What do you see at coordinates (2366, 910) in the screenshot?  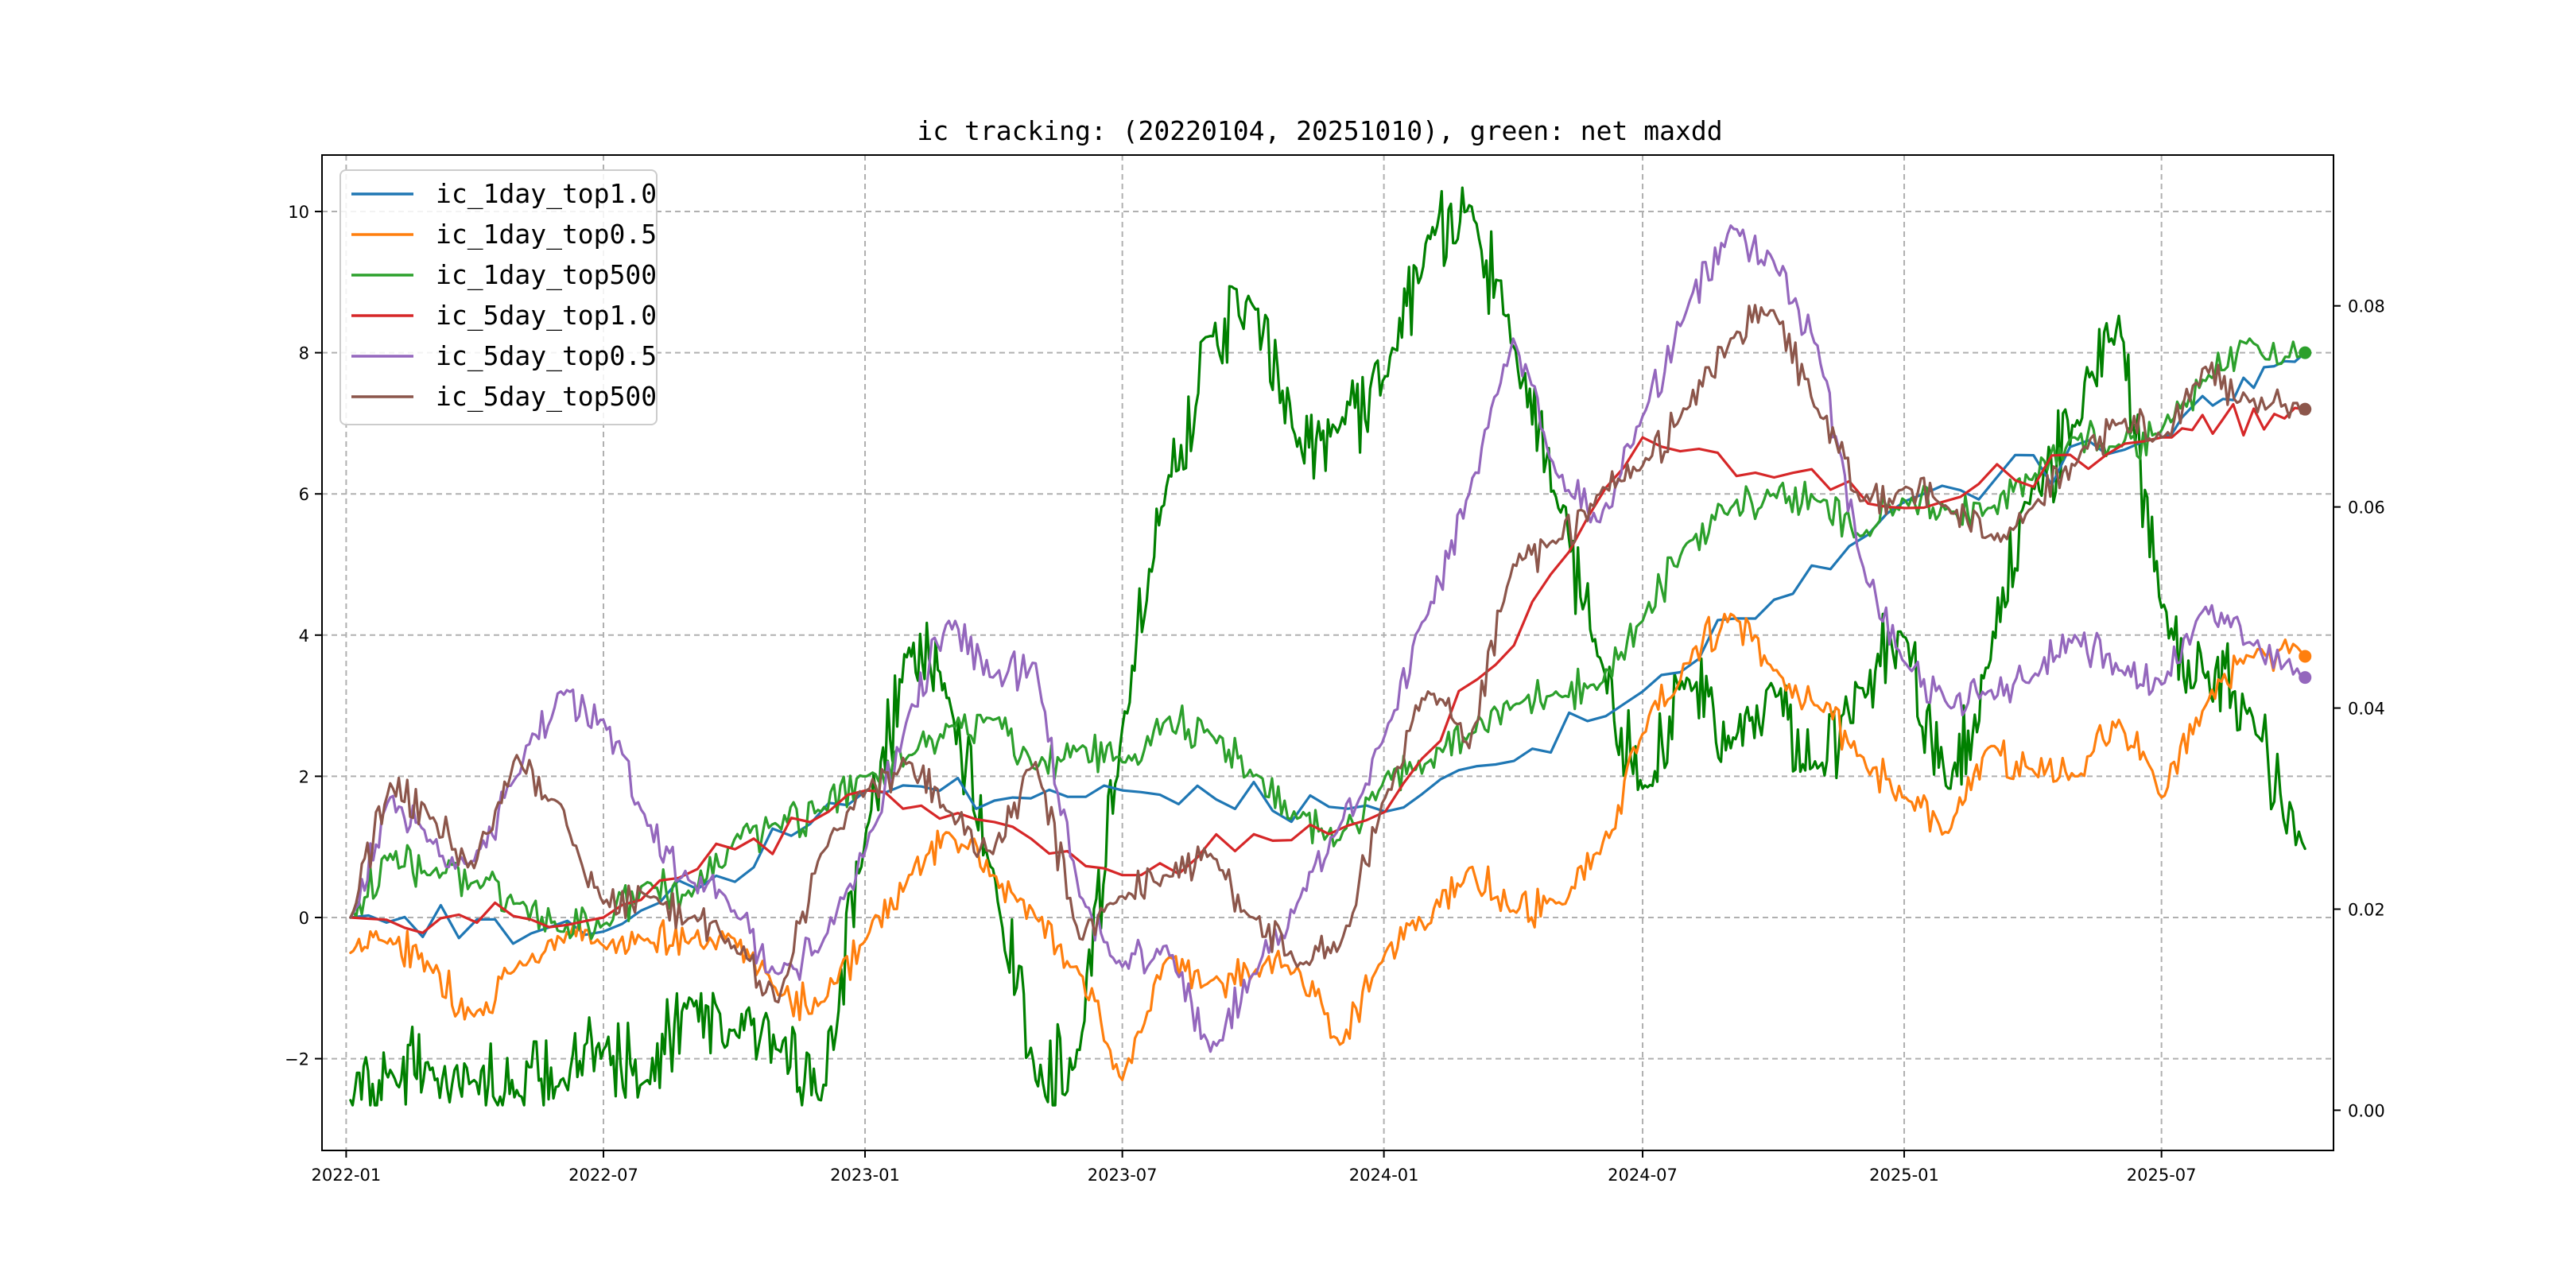 I see `y-right-tick-label: 0.02` at bounding box center [2366, 910].